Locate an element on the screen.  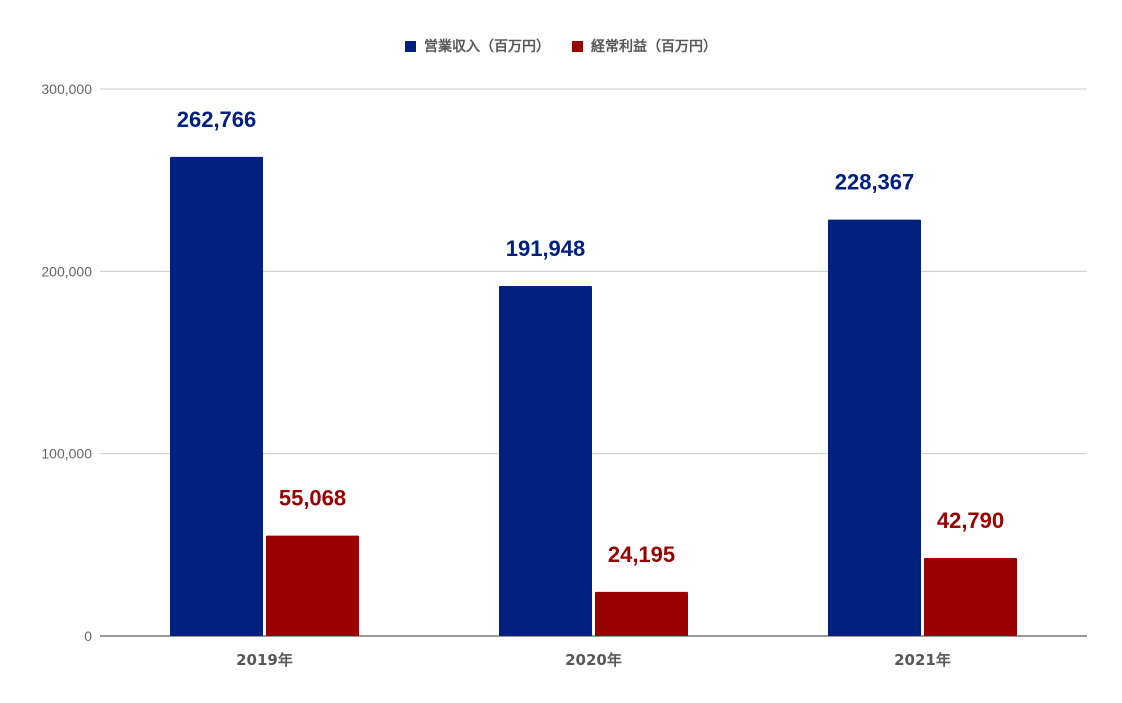
data-label-profit: 42,790 is located at coordinates (970, 520).